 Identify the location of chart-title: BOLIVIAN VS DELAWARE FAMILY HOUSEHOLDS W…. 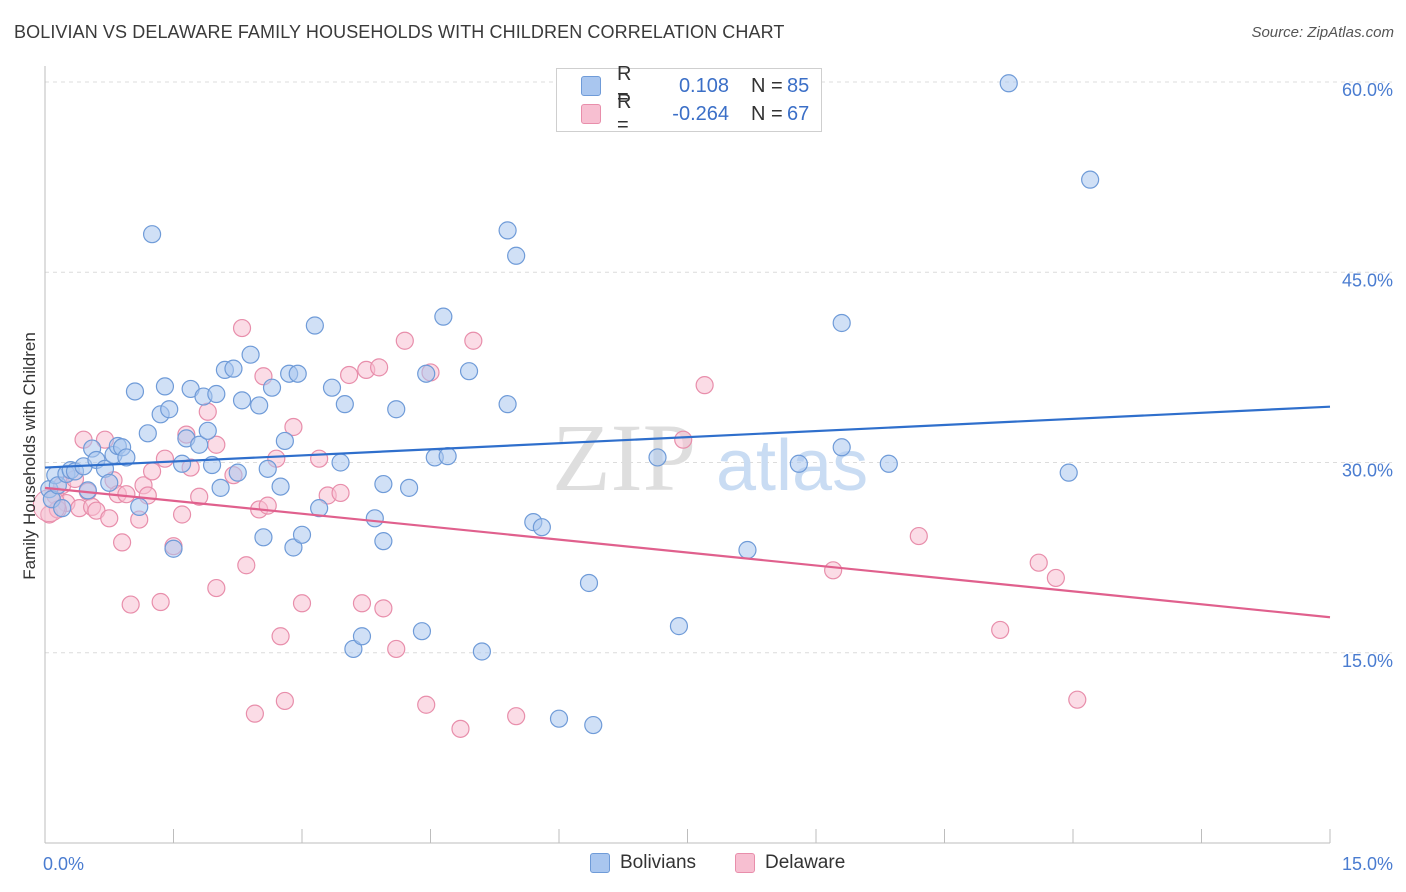
(399, 32).